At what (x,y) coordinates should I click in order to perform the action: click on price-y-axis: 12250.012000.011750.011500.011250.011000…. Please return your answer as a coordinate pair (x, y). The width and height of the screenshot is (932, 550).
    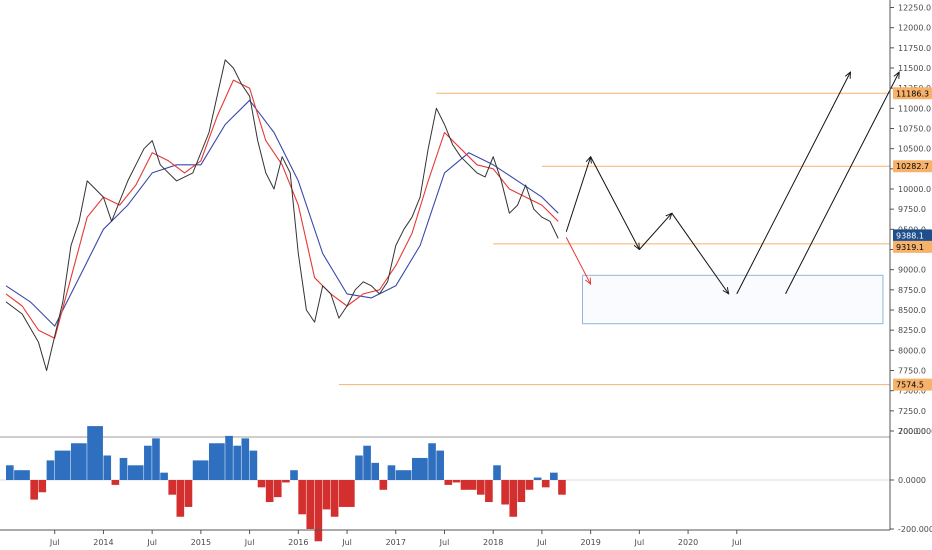
    Looking at the image, I should click on (910, 220).